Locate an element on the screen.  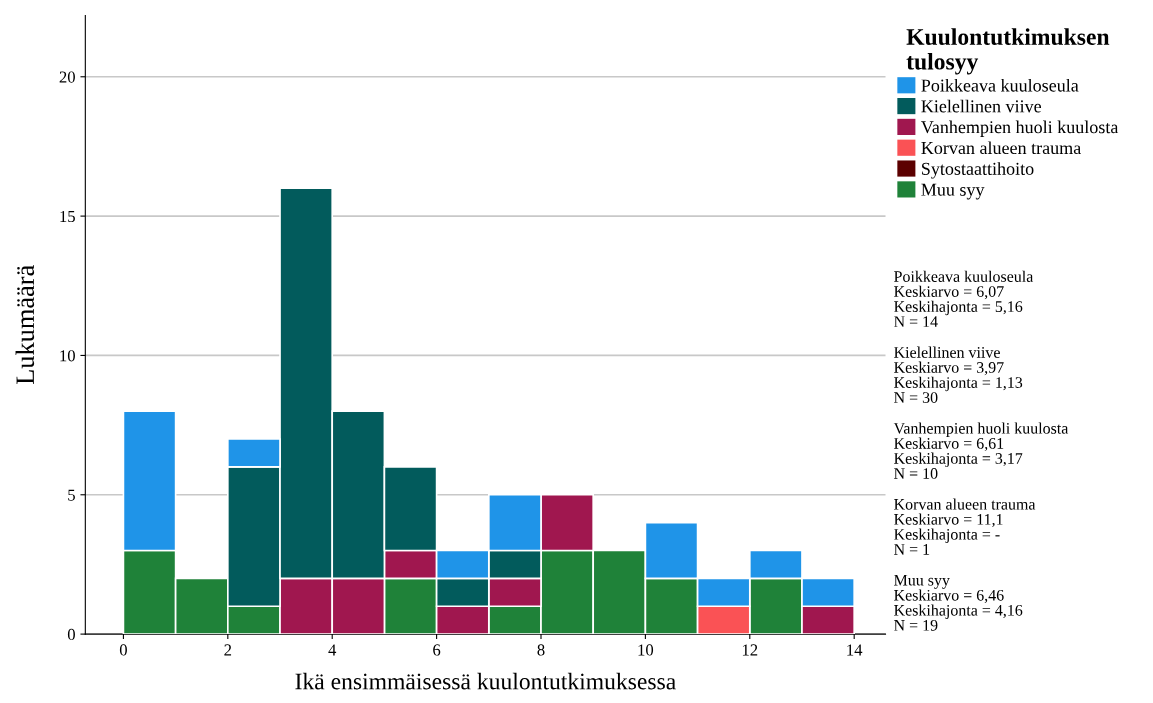
text: Vanhempien huoli kuulosta Keskiarvo = 6,61 Keskihajonta = 3,17 N = 10 is located at coordinates (981, 450).